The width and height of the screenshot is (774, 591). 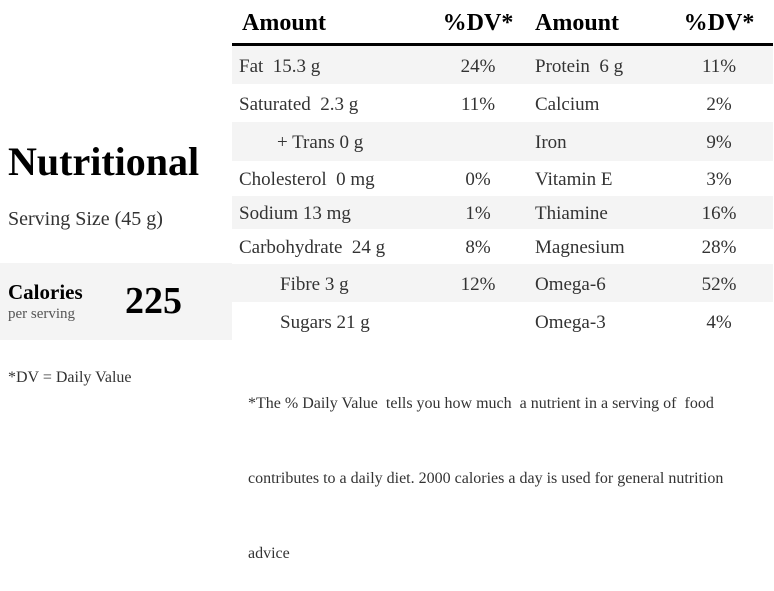 What do you see at coordinates (314, 284) in the screenshot?
I see `nutrient-amount: Fibre 3 g` at bounding box center [314, 284].